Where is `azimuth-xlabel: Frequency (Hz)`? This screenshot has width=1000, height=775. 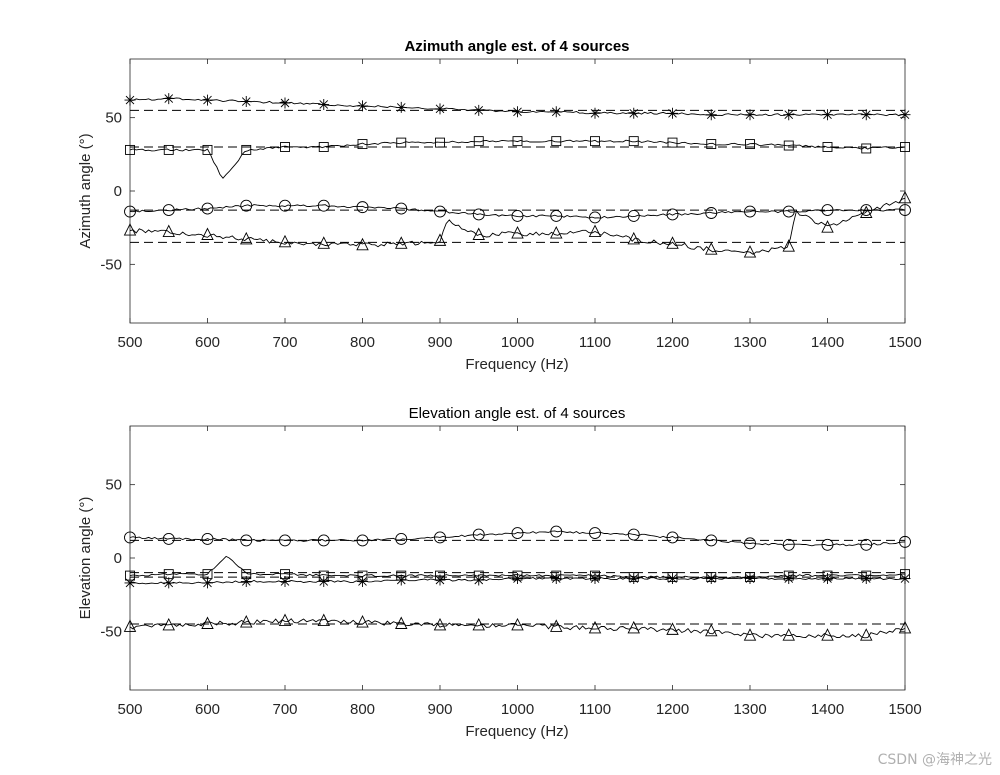 azimuth-xlabel: Frequency (Hz) is located at coordinates (516, 364).